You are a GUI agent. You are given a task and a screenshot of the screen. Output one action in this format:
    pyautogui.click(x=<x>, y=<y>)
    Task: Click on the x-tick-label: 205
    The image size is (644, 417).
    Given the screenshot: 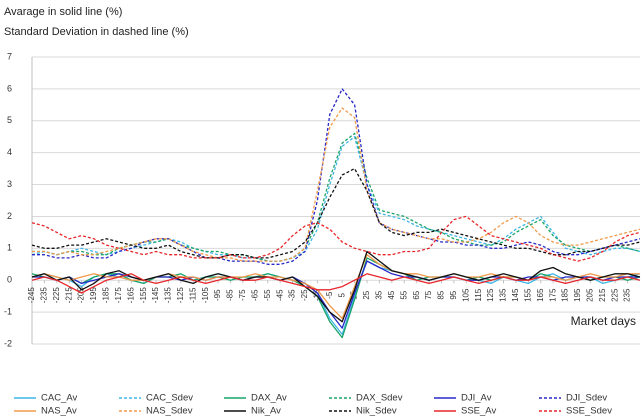 What is the action you would take?
    pyautogui.click(x=589, y=295)
    